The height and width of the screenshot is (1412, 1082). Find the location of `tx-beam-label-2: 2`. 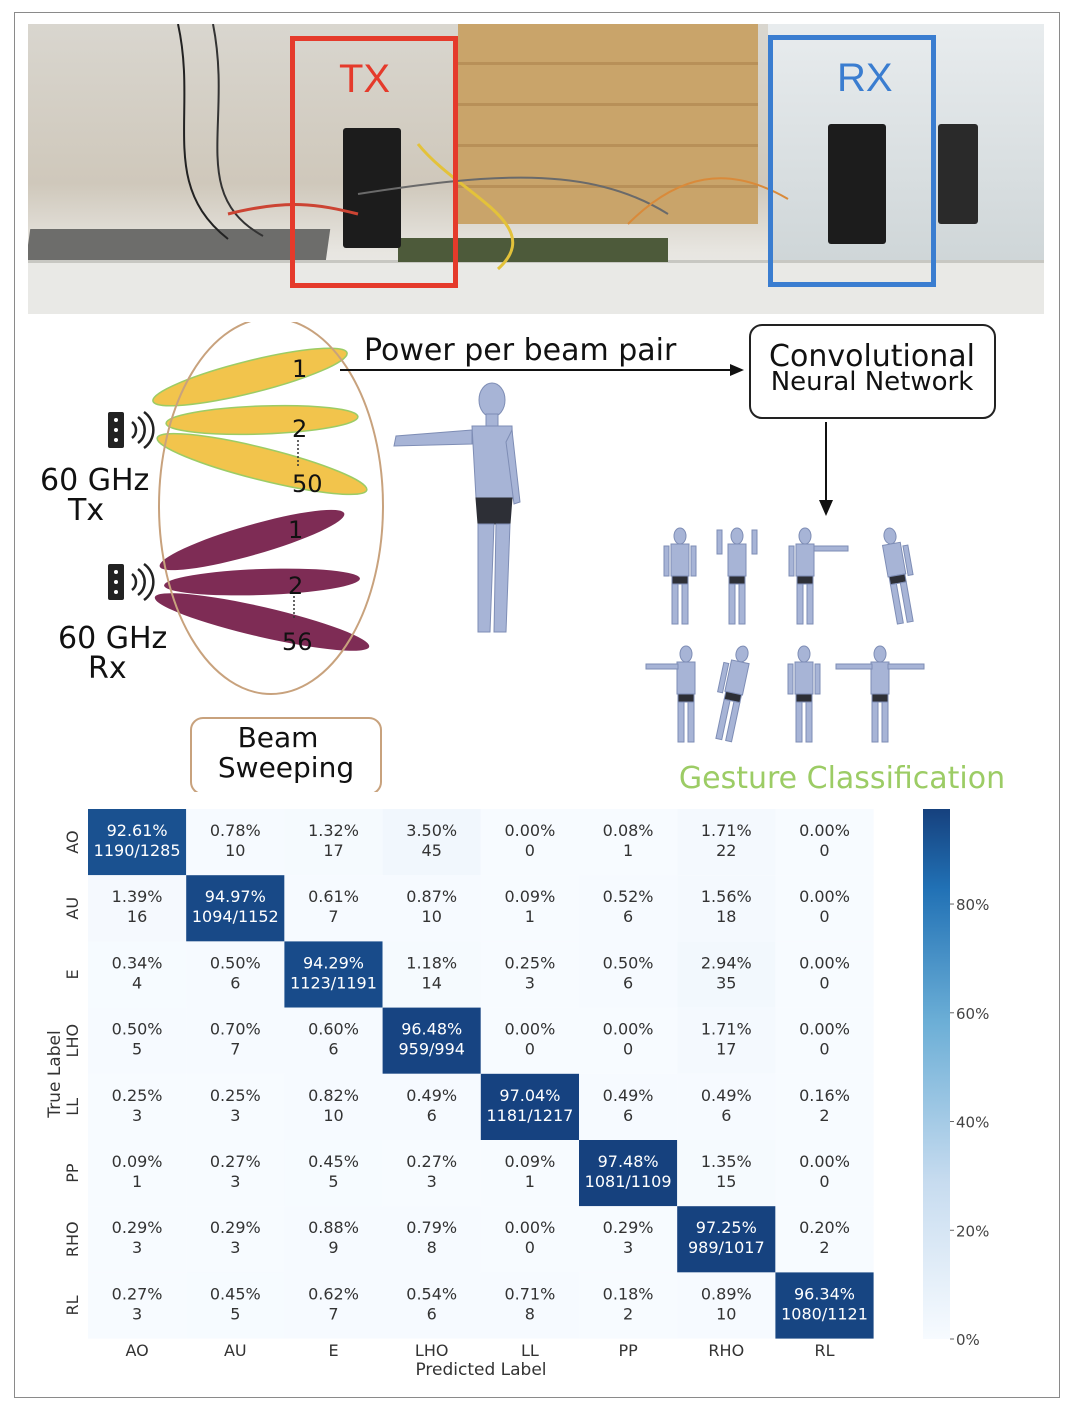

tx-beam-label-2: 2 is located at coordinates (299, 429).